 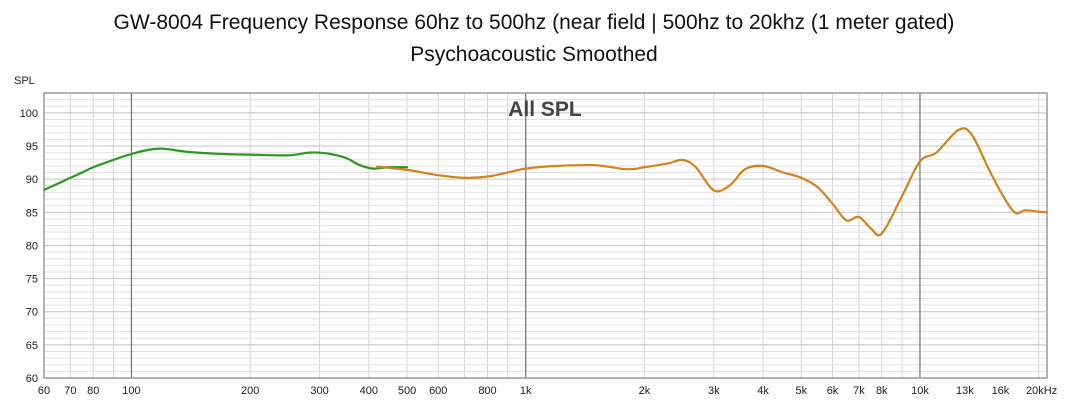 What do you see at coordinates (225, 169) in the screenshot?
I see `near-field-response-line` at bounding box center [225, 169].